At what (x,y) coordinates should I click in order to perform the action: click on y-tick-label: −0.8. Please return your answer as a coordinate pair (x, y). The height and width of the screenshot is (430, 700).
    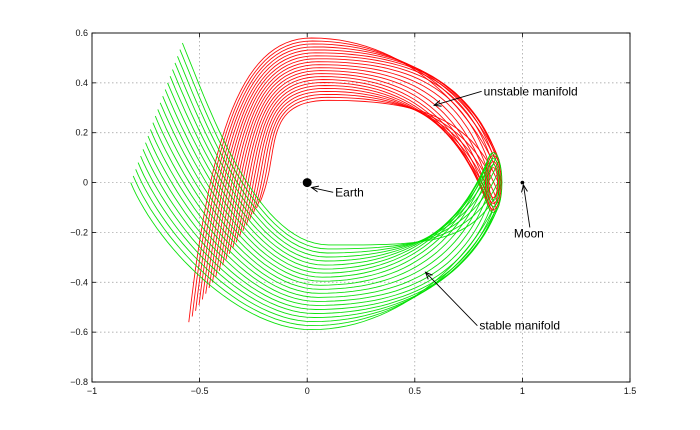
    Looking at the image, I should click on (79, 382).